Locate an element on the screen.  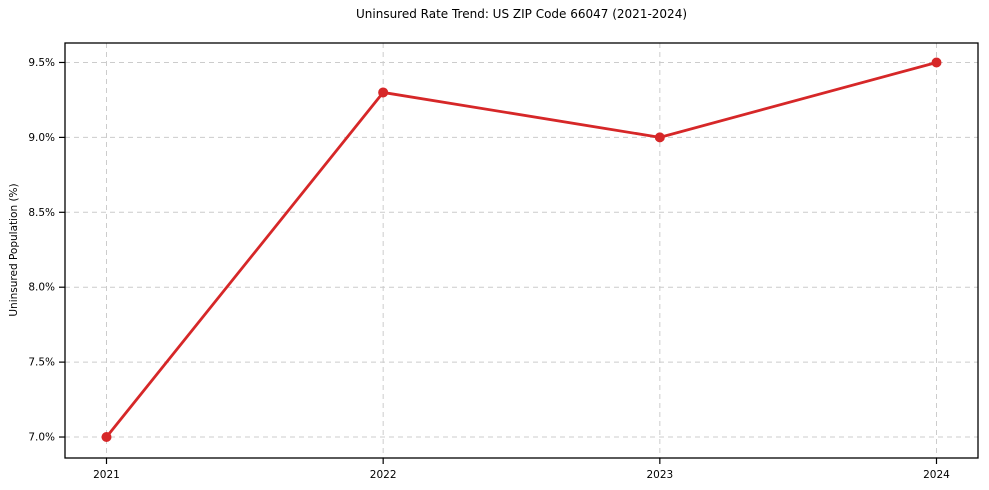
y-tick-label: 9.5% is located at coordinates (41, 63).